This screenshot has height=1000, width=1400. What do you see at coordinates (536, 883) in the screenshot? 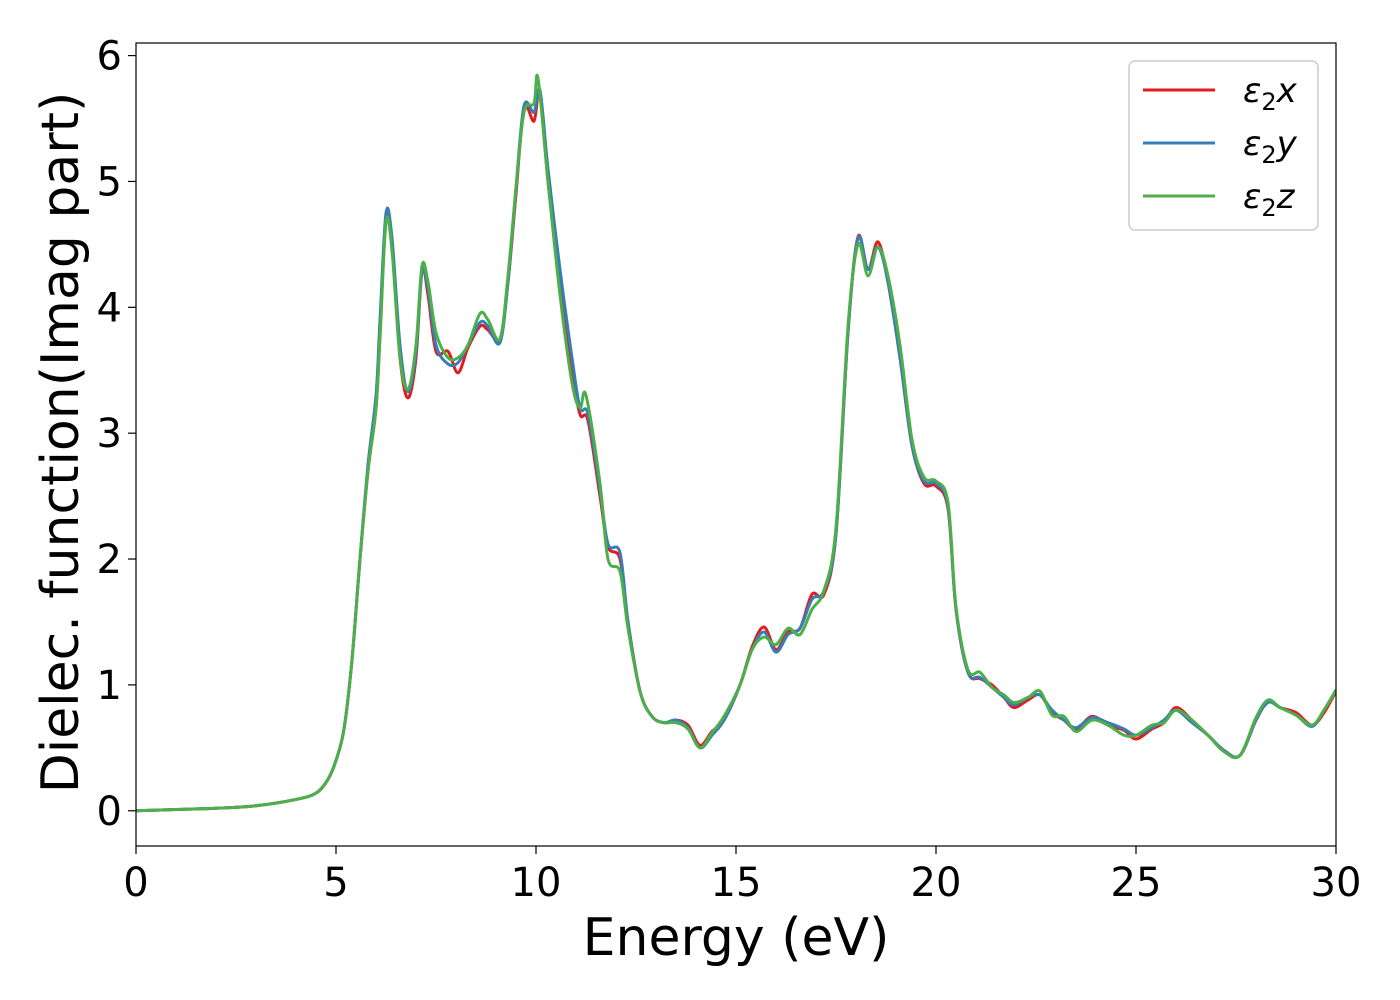
I see `x-tick-label: 10` at bounding box center [536, 883].